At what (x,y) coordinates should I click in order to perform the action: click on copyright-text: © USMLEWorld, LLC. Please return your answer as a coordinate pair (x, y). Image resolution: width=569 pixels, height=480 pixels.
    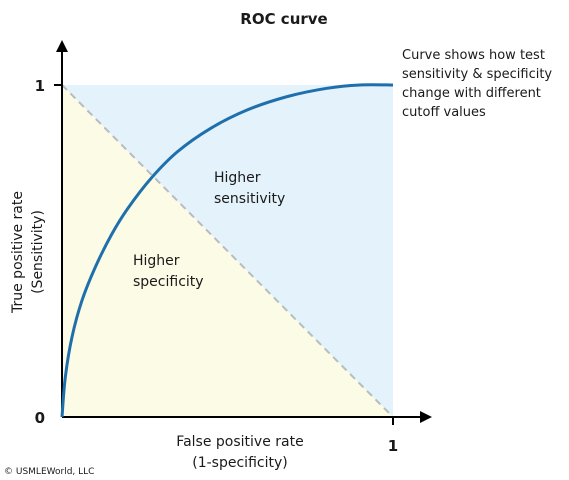
    Looking at the image, I should click on (49, 472).